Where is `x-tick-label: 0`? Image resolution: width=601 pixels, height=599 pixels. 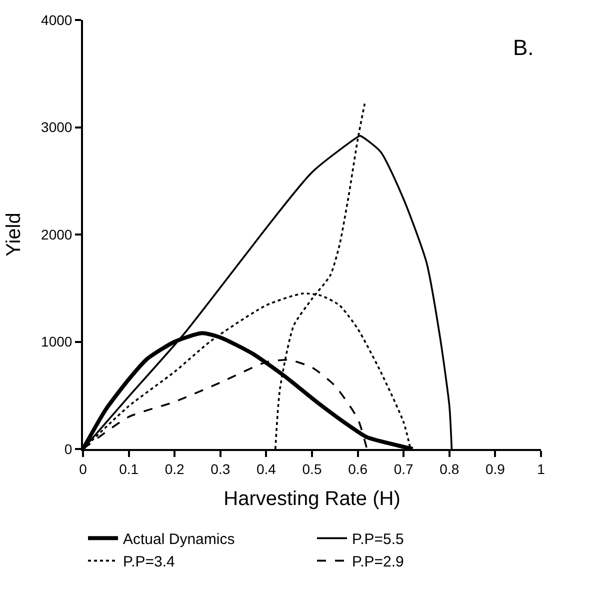 x-tick-label: 0 is located at coordinates (83, 468).